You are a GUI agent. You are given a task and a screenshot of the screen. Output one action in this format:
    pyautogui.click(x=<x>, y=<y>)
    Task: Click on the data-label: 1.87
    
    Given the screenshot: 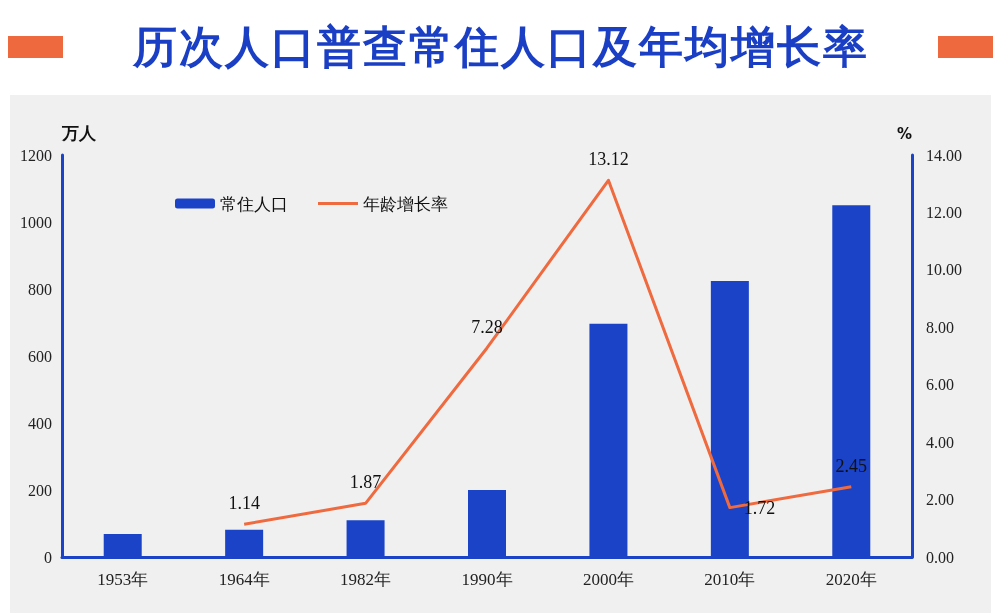 What is the action you would take?
    pyautogui.click(x=365, y=482)
    